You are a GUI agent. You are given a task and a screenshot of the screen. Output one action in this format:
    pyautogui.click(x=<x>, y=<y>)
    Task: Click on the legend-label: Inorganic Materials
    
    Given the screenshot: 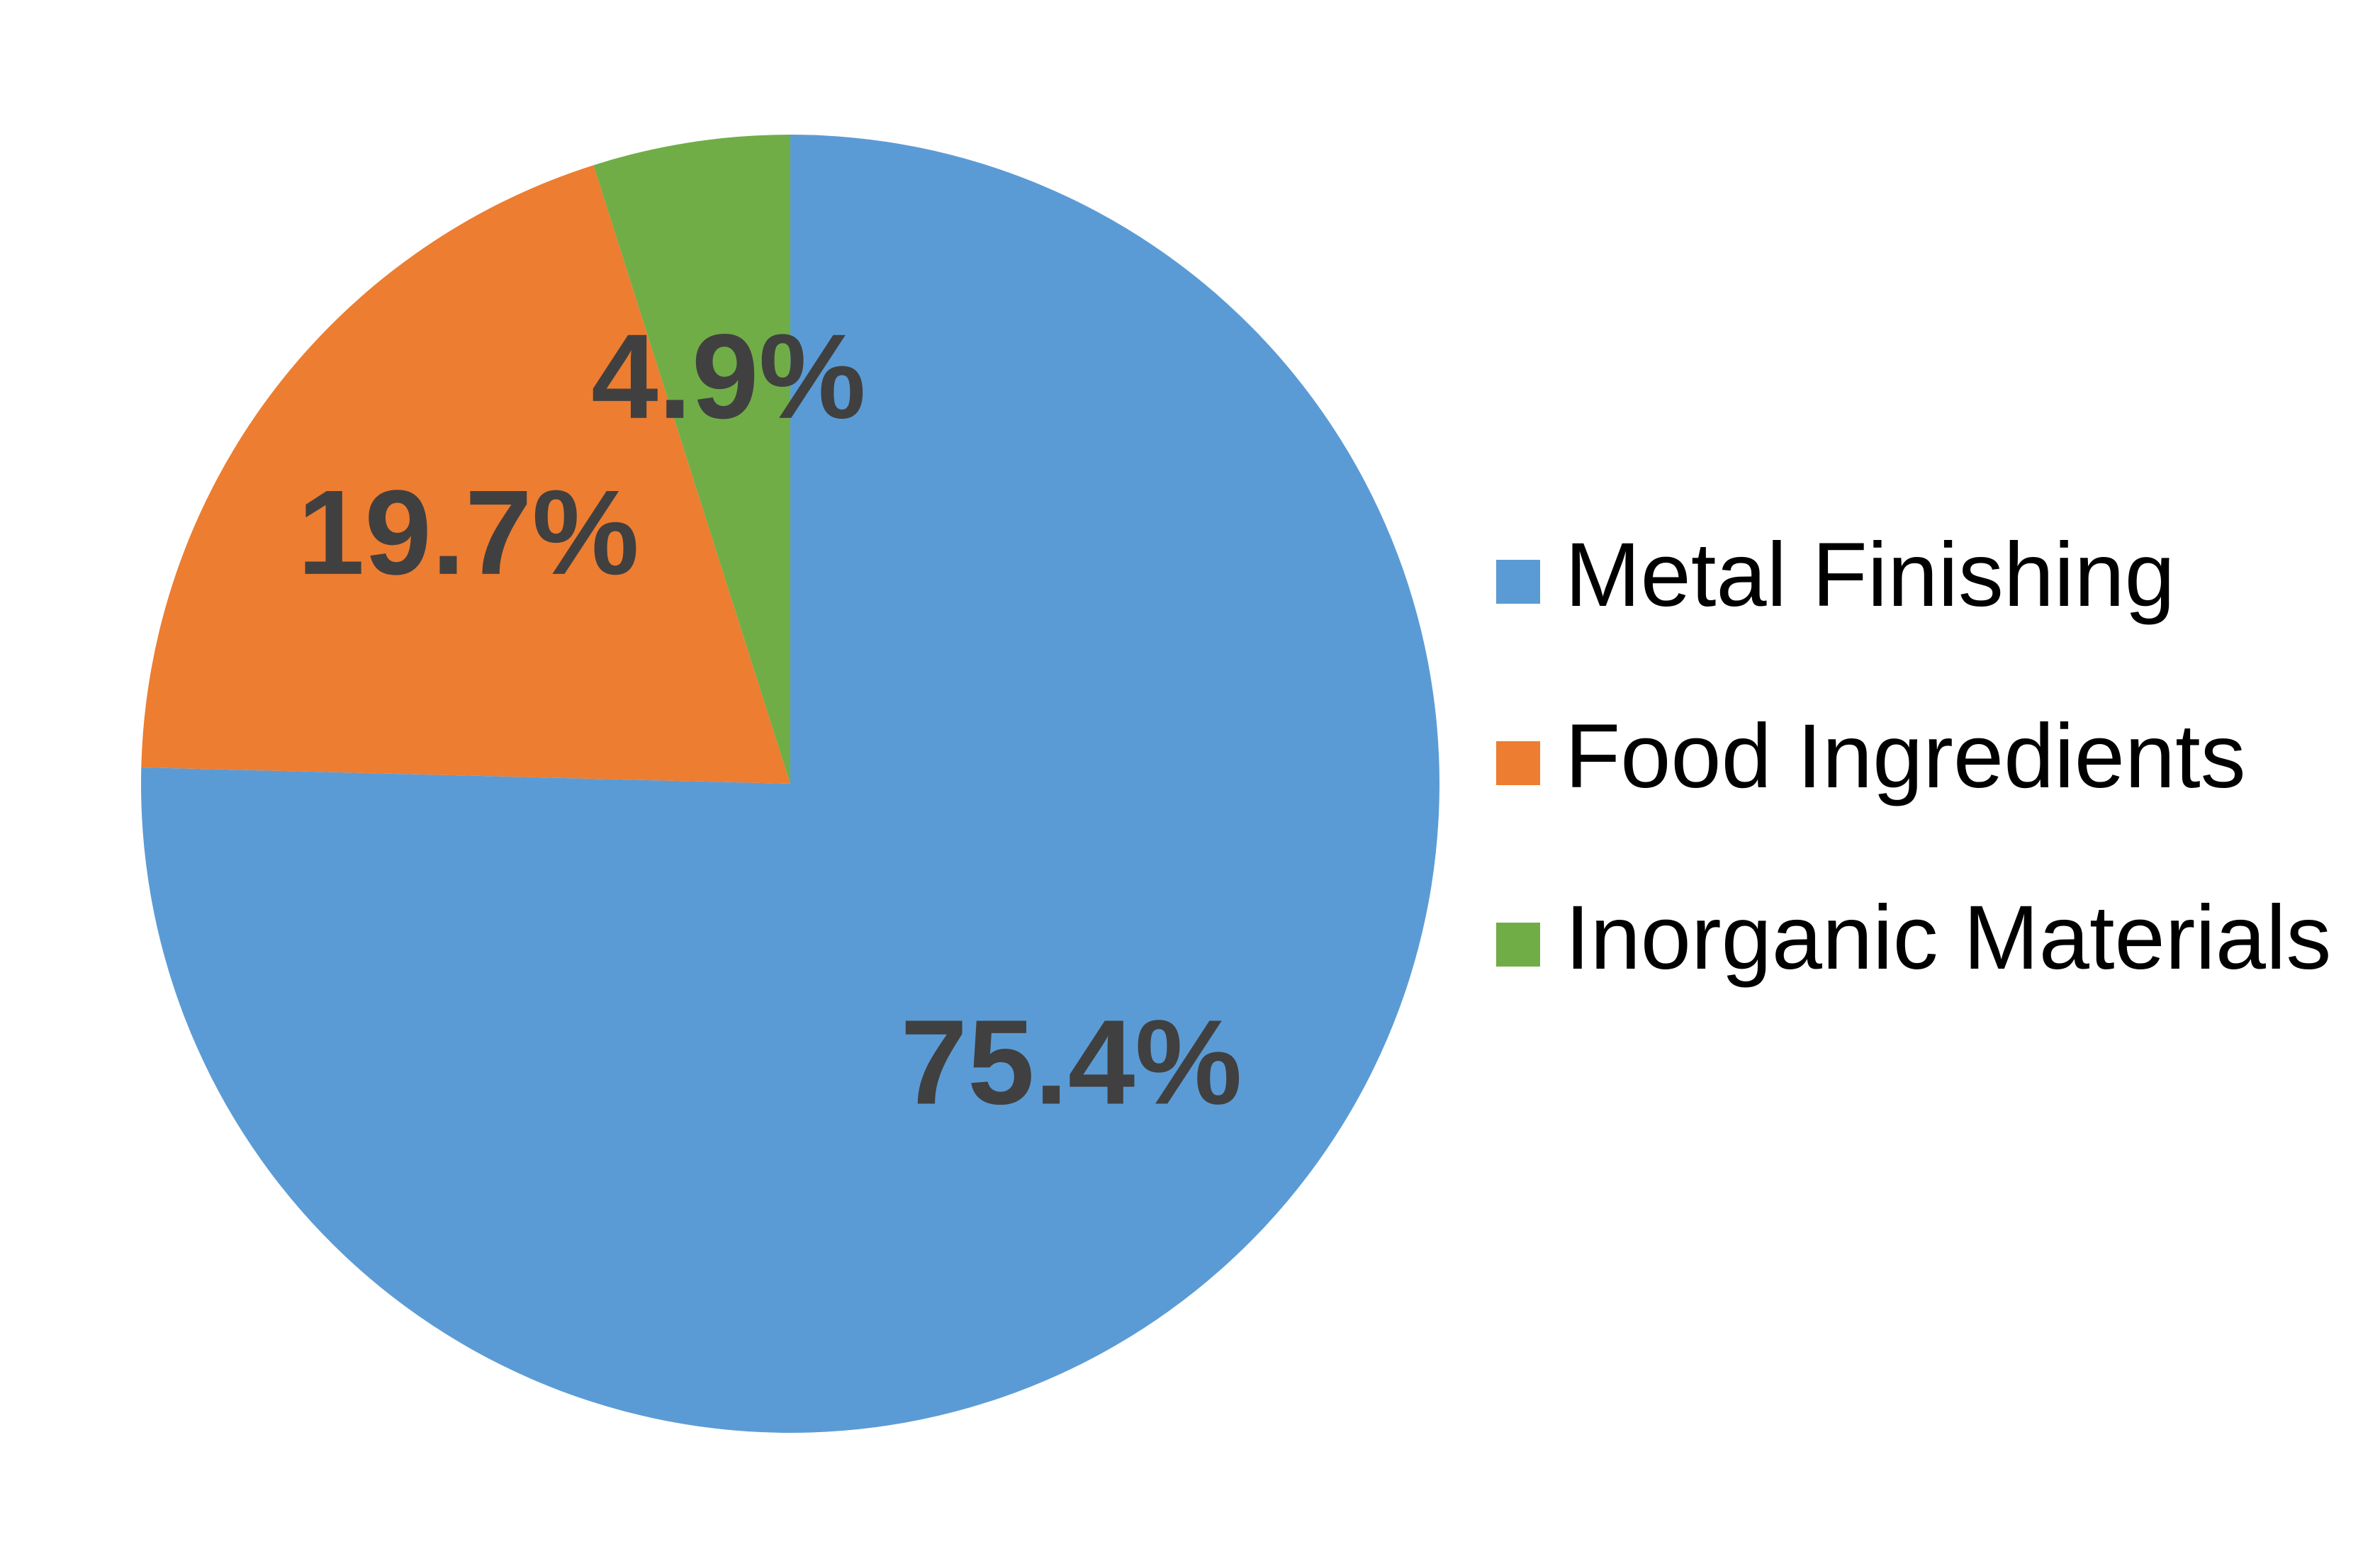 What is the action you would take?
    pyautogui.click(x=1948, y=938)
    